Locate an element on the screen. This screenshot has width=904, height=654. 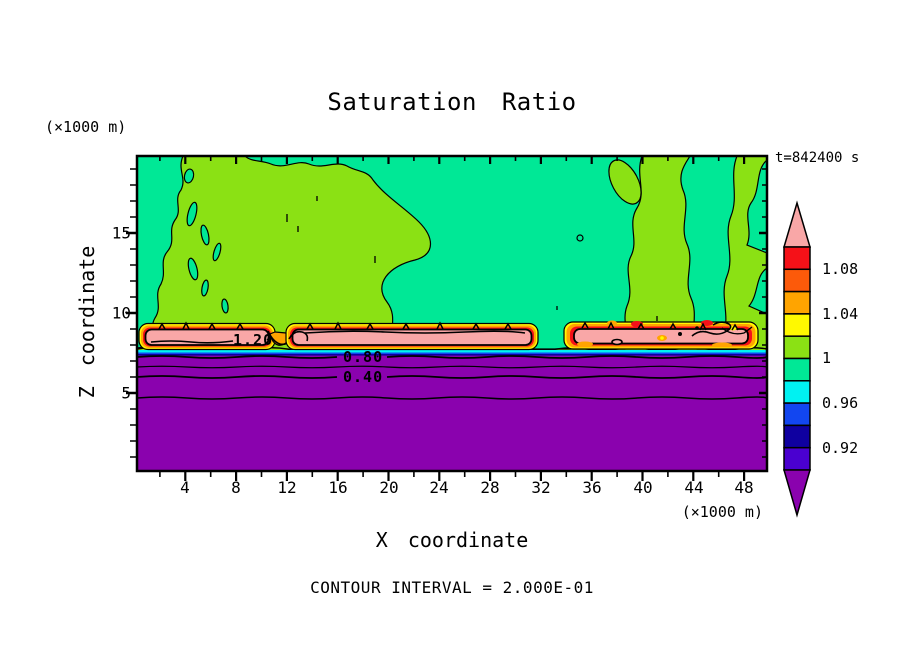
y-axis-units: (×1000 m) is located at coordinates (86, 127).